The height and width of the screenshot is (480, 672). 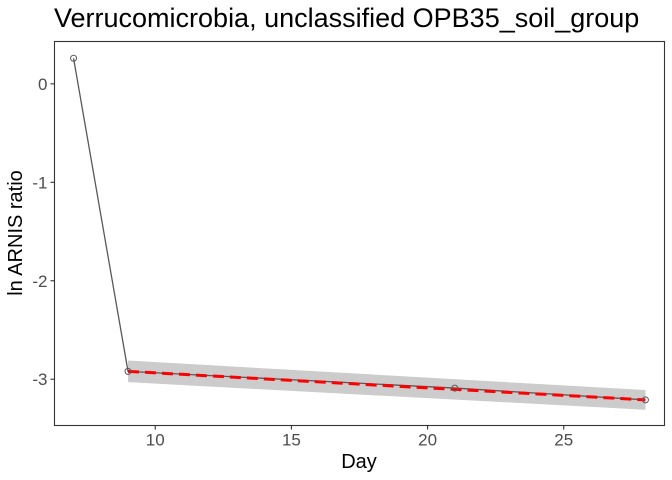 What do you see at coordinates (359, 462) in the screenshot?
I see `x-axis-title: Day` at bounding box center [359, 462].